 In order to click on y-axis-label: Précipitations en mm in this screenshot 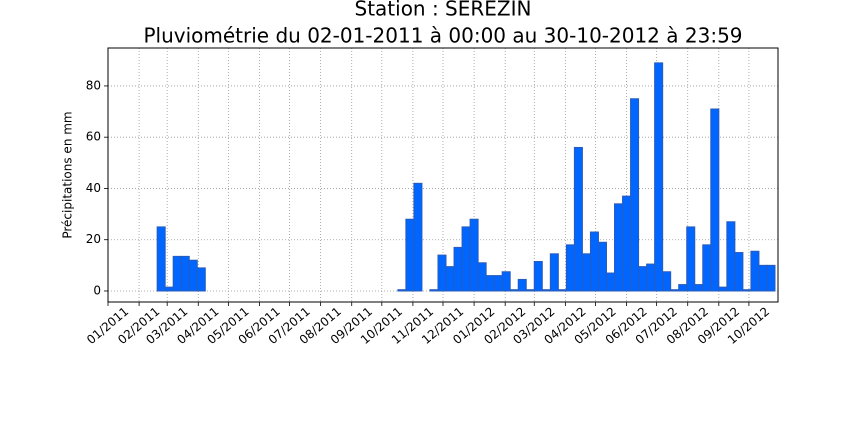, I will do `click(68, 174)`.